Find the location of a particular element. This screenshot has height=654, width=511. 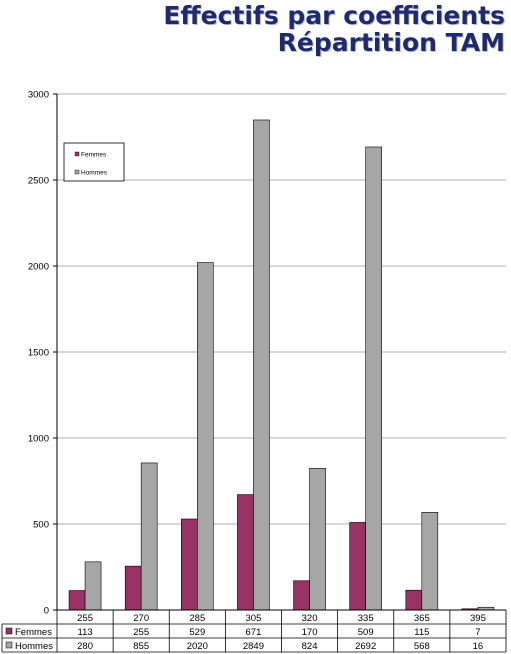

data-label-femmes: 255 is located at coordinates (141, 632).